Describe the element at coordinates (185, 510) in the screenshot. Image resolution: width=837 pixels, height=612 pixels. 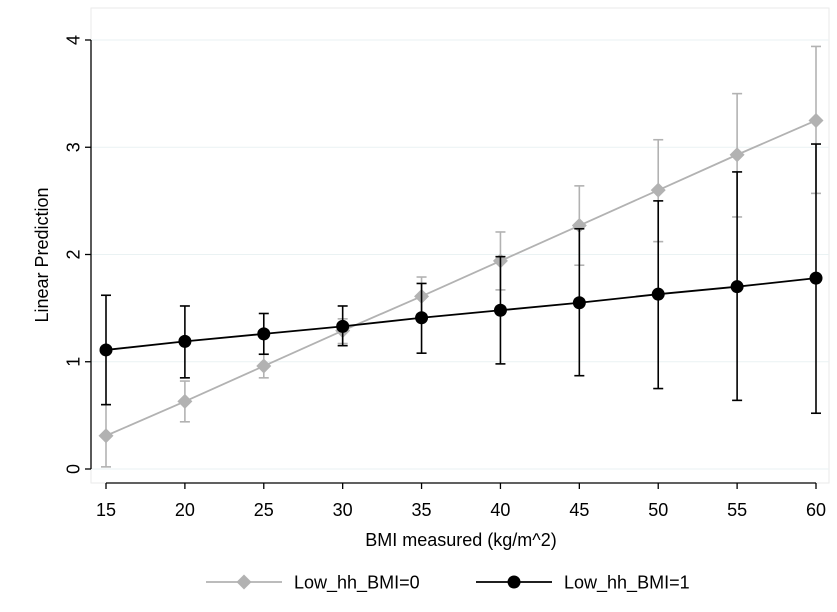
I see `x-tick-label: 20` at that location.